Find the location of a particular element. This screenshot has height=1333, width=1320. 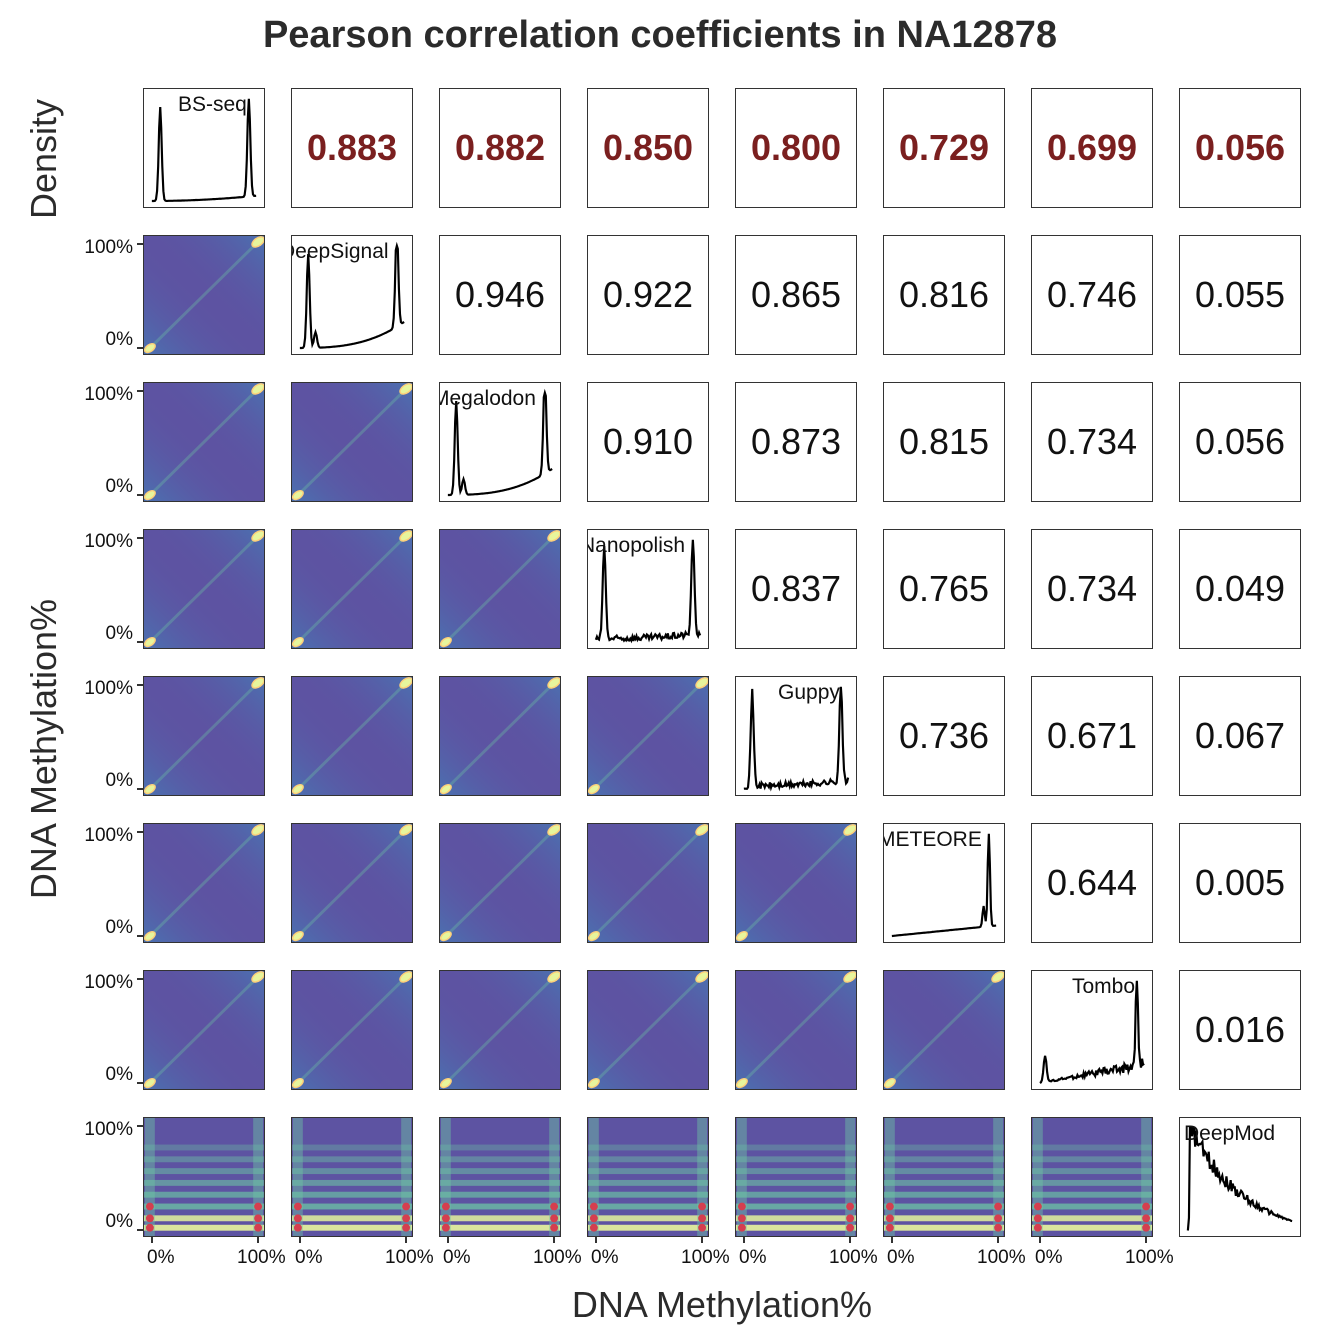

correlation-value: 0.800 is located at coordinates (796, 147).